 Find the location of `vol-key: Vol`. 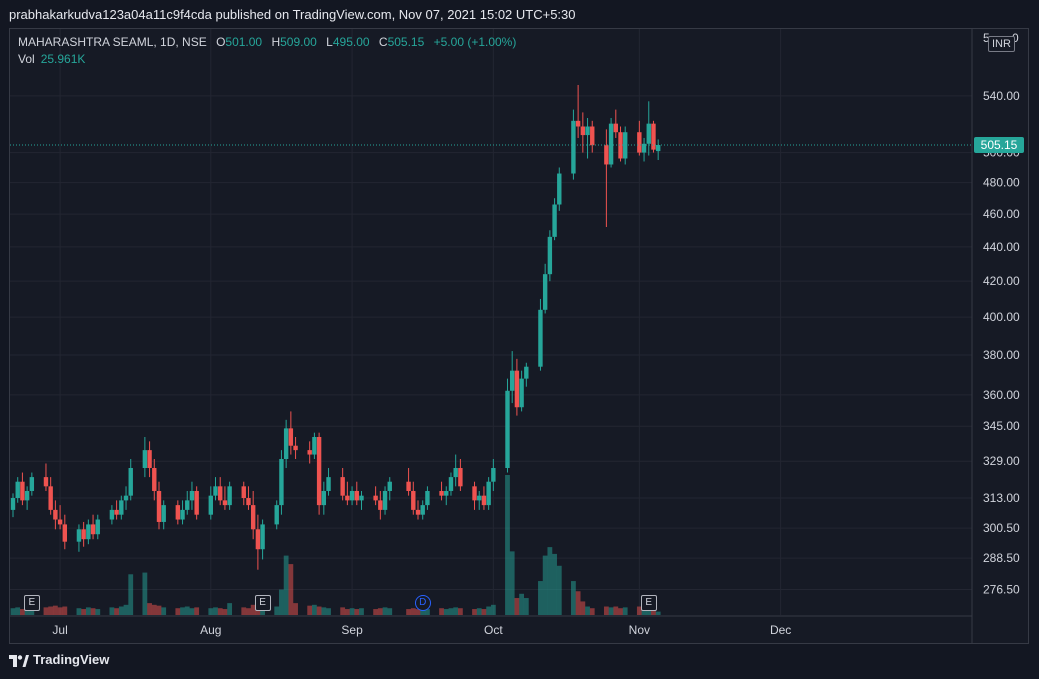

vol-key: Vol is located at coordinates (26, 59).